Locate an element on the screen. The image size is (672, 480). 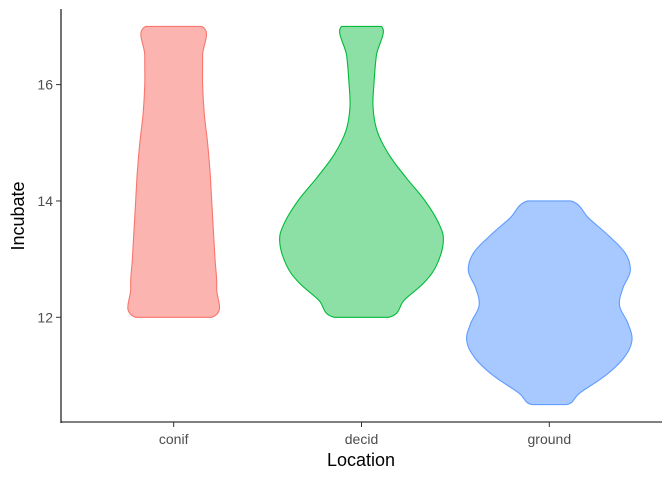
y-ticks: 12 14 16 is located at coordinates (49, 201).